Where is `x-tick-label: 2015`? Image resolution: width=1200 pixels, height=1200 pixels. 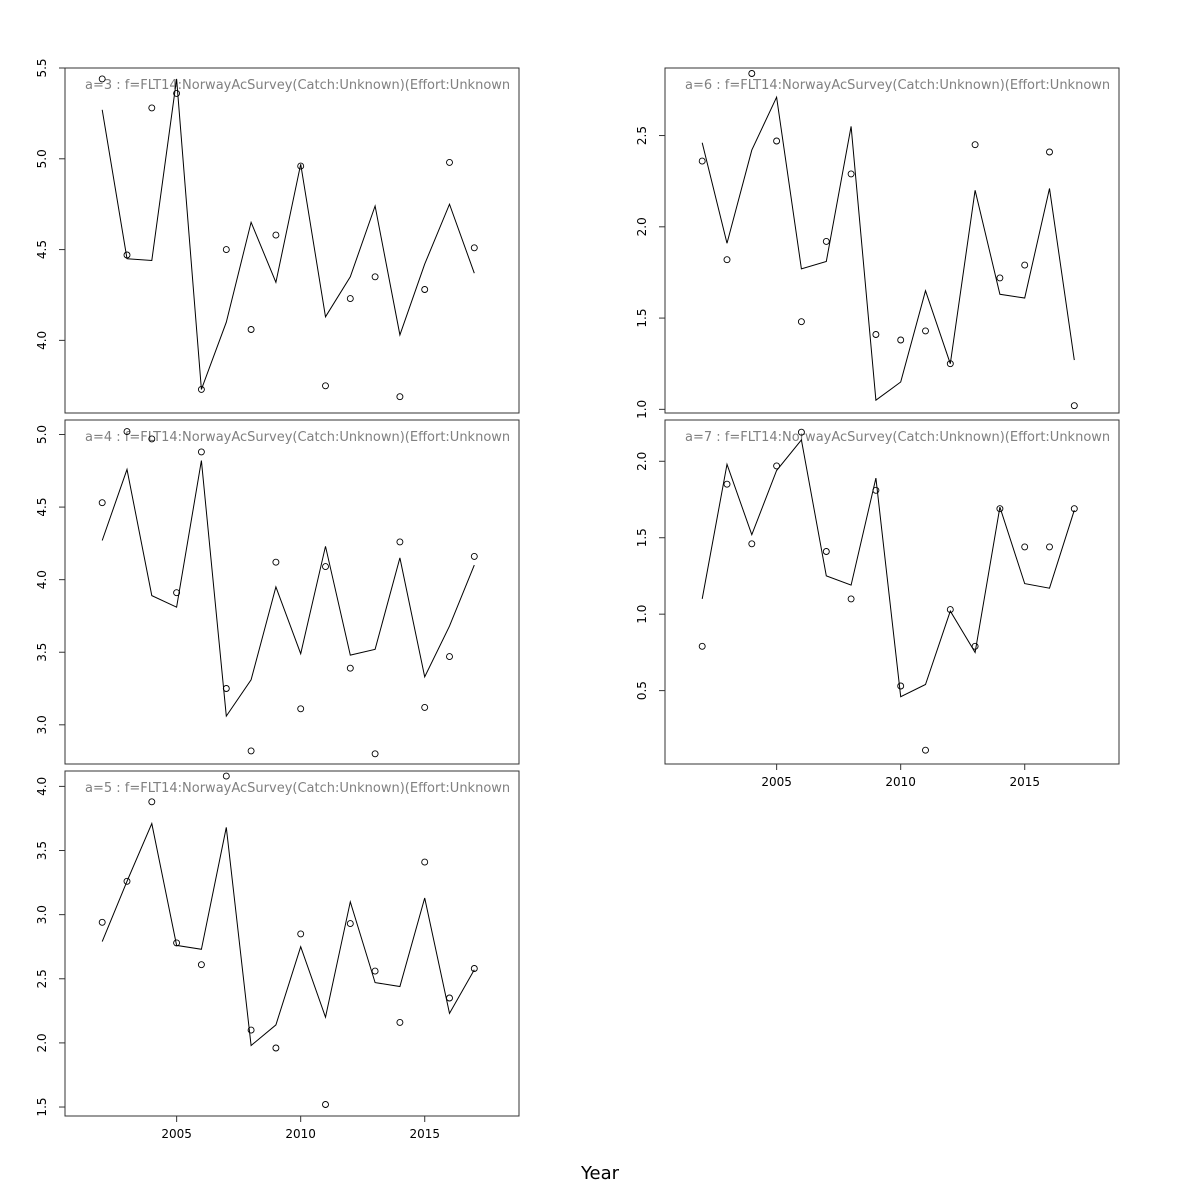 x-tick-label: 2015 is located at coordinates (424, 1134).